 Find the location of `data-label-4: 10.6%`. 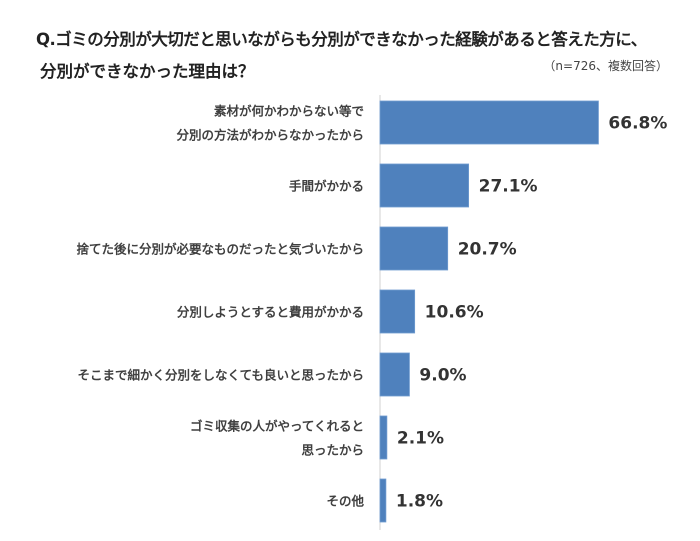

data-label-4: 10.6% is located at coordinates (454, 313).